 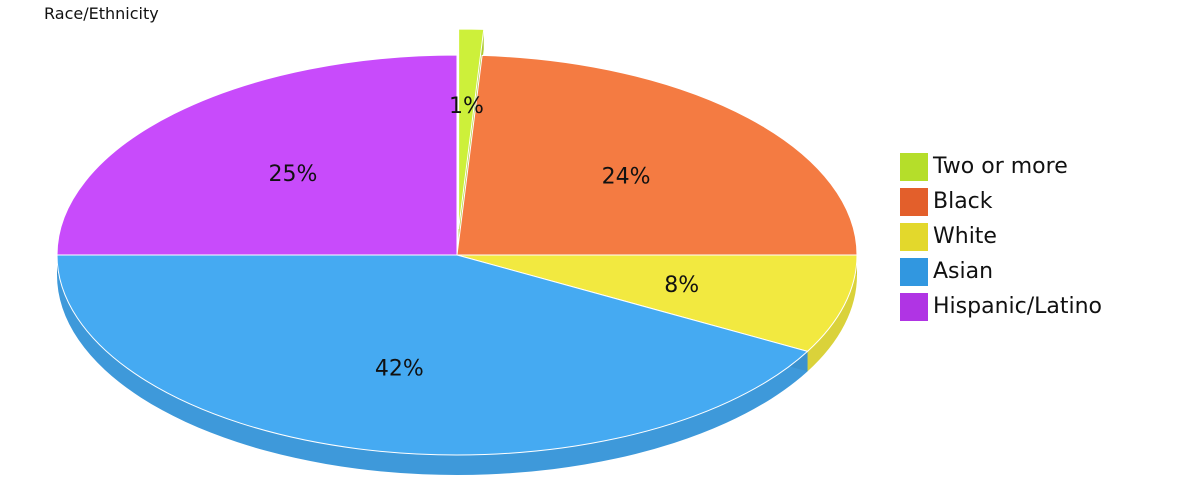 I want to click on slice-label-hispanic-latino: 25%, so click(x=292, y=174).